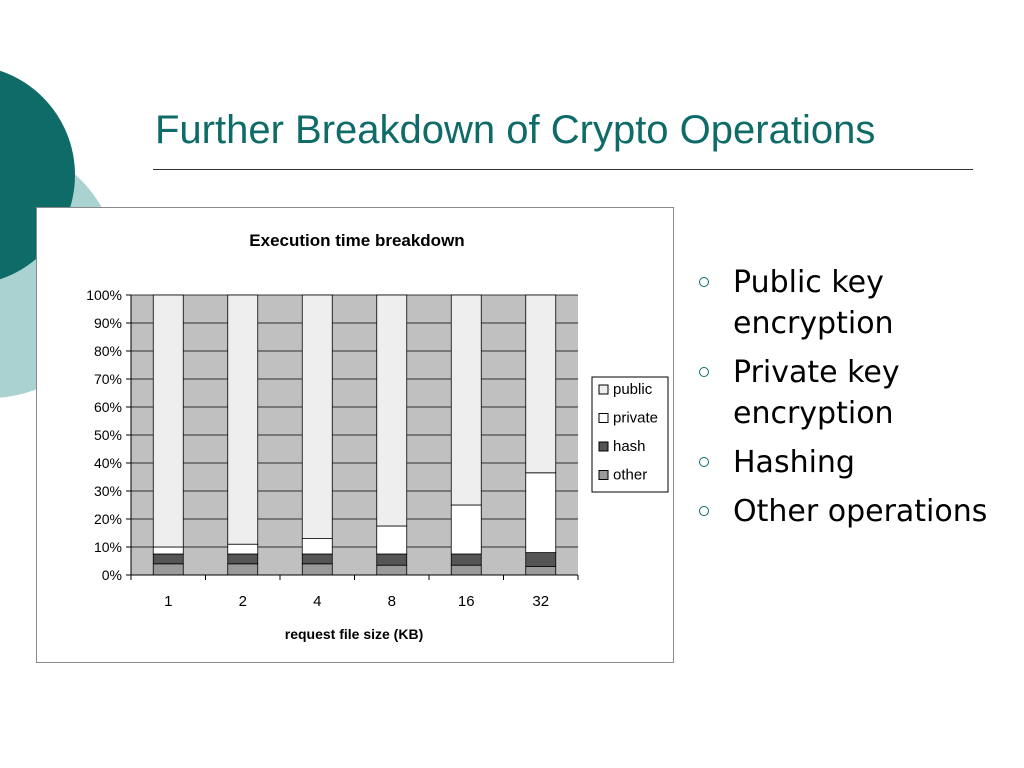 The image size is (1024, 768). I want to click on legend-swatch-hash, so click(603, 446).